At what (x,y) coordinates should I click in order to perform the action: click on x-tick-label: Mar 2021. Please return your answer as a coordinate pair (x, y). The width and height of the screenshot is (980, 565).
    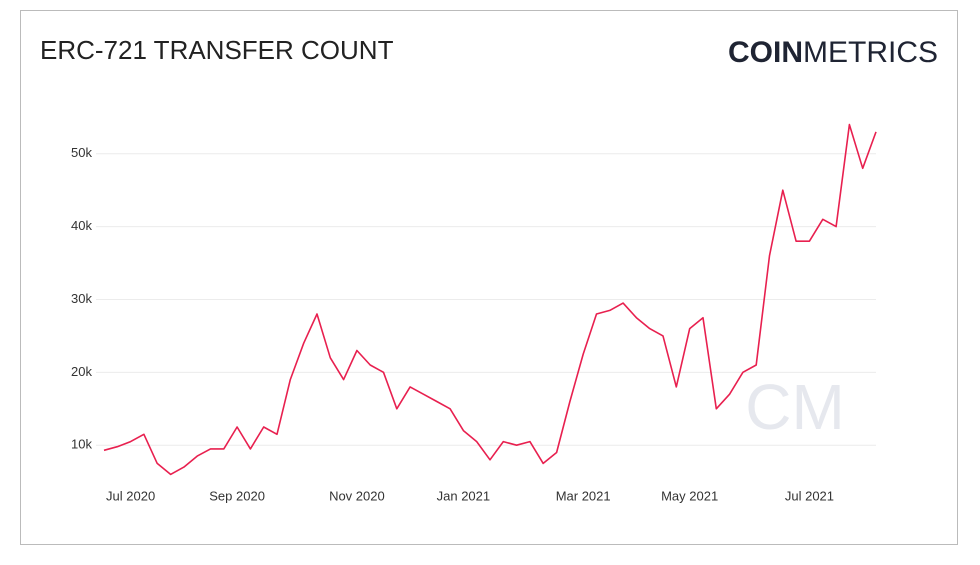
    Looking at the image, I should click on (583, 495).